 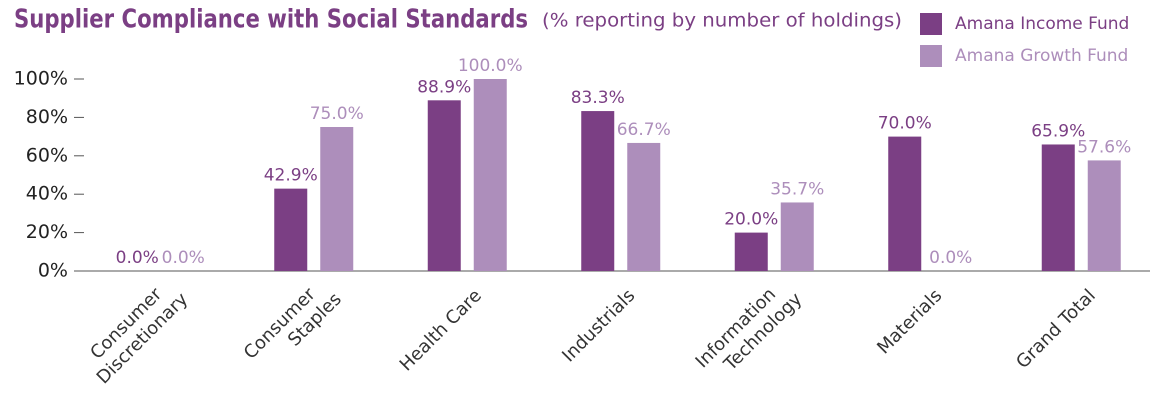 What do you see at coordinates (905, 124) in the screenshot?
I see `data-label: 70.0%` at bounding box center [905, 124].